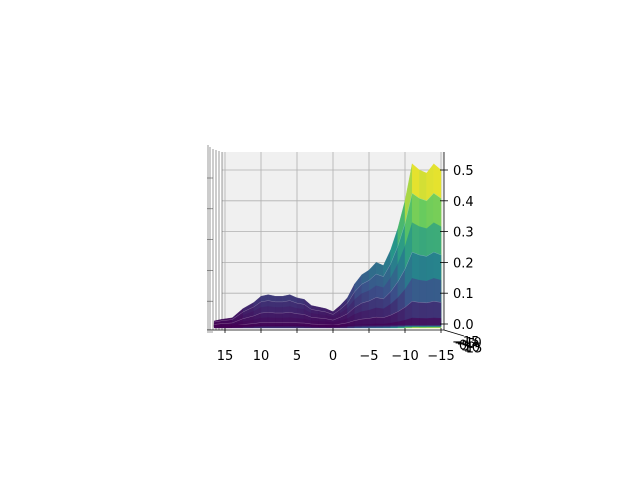 This screenshot has height=484, width=640. I want to click on surface-mesh, so click(327, 246).